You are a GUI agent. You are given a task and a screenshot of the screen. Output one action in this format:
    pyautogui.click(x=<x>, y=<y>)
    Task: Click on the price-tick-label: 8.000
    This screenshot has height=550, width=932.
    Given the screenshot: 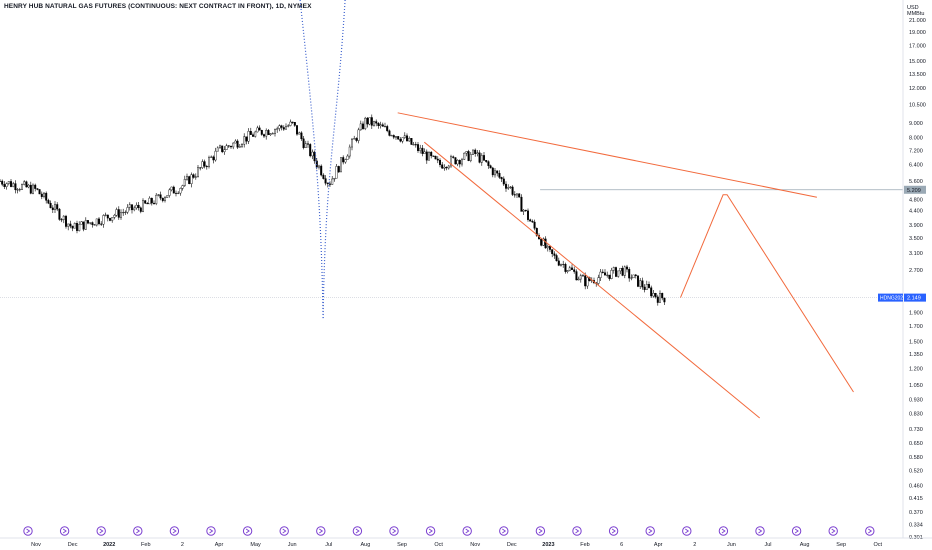 What is the action you would take?
    pyautogui.click(x=916, y=139)
    